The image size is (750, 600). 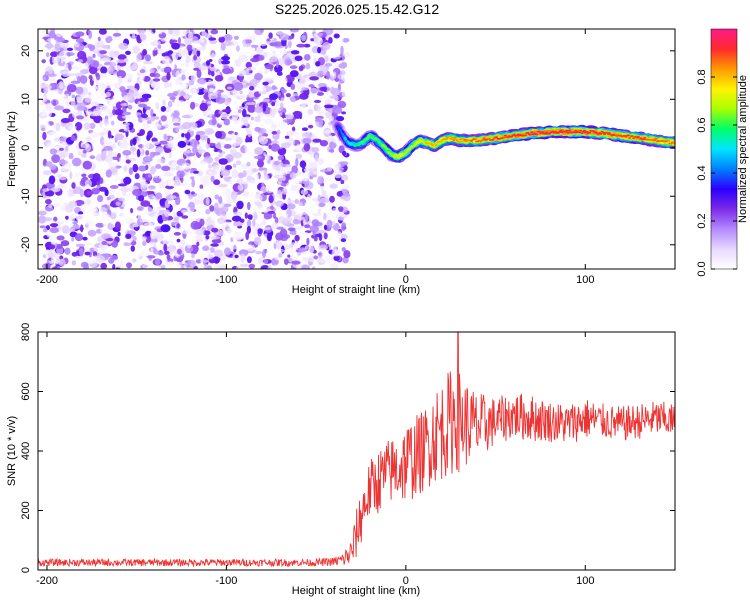 What do you see at coordinates (12, 149) in the screenshot?
I see `spectrogram-y-axis-label: Frequency (Hz)` at bounding box center [12, 149].